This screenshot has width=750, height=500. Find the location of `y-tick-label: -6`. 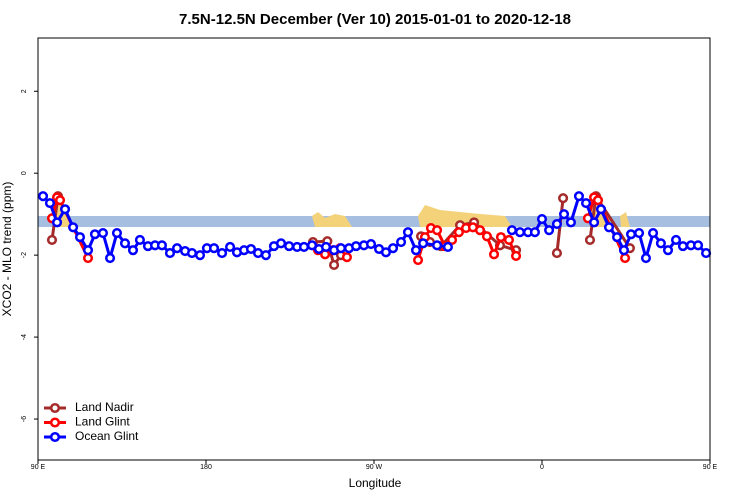

y-tick-label: -6 is located at coordinates (24, 419).